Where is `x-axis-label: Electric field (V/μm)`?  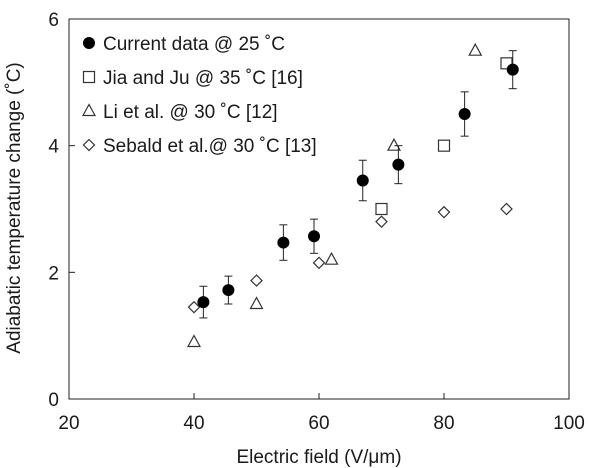
x-axis-label: Electric field (V/μm) is located at coordinates (318, 457).